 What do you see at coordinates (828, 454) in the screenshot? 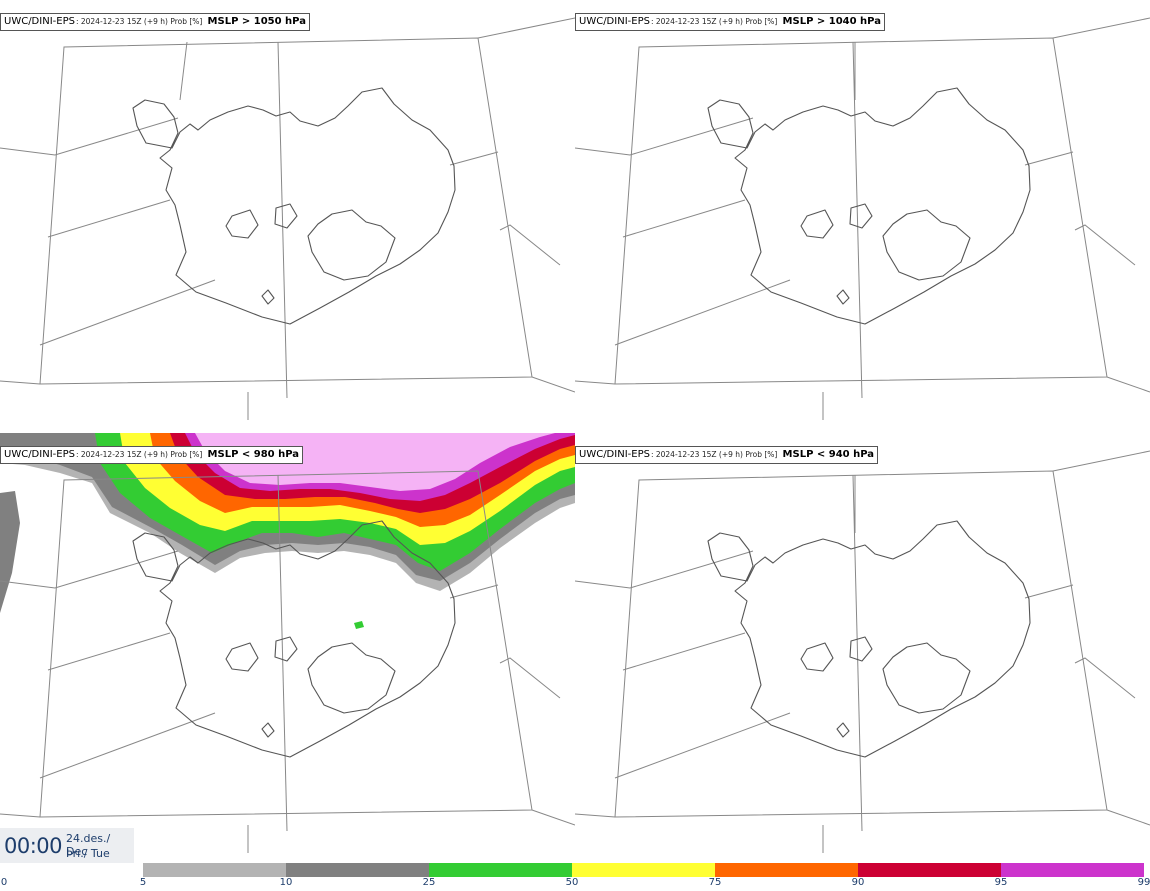
I see `variable-label: MSLP < 940 hPa` at bounding box center [828, 454].